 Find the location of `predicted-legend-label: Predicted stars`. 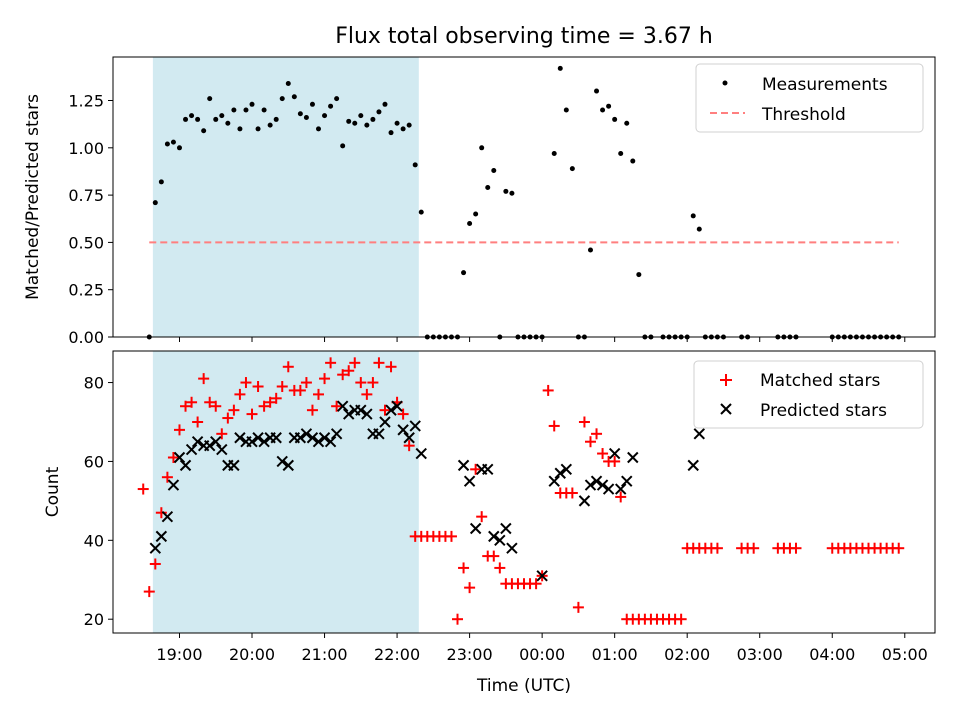

predicted-legend-label: Predicted stars is located at coordinates (823, 411).